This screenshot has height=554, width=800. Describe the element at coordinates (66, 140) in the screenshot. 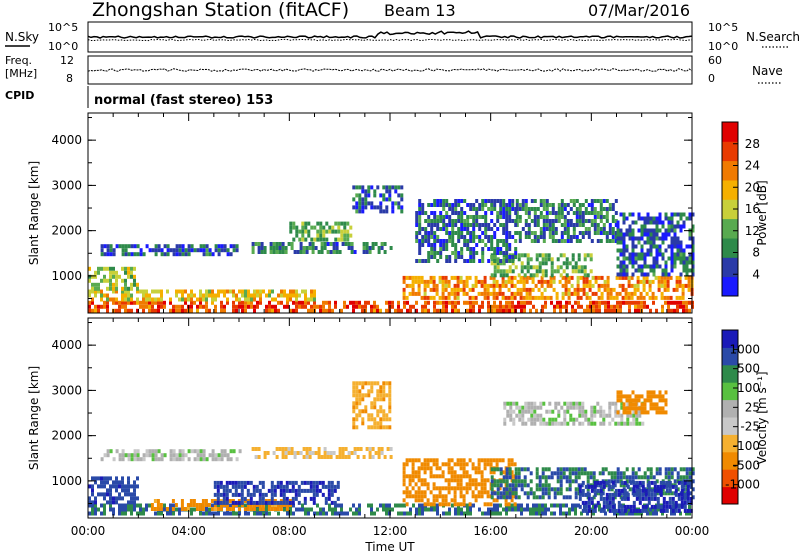

I see `y-tick-label: 4000` at that location.